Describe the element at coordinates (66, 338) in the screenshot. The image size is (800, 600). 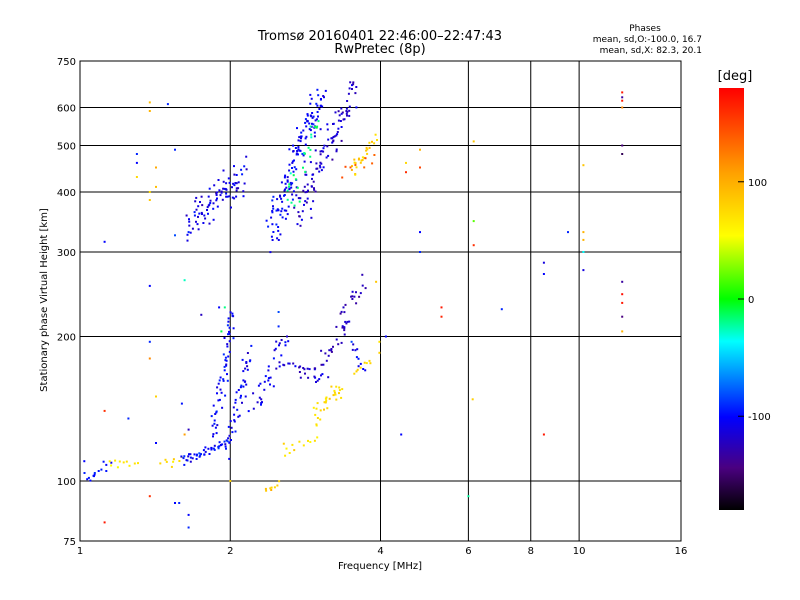
I see `y-tick-label: 200` at that location.